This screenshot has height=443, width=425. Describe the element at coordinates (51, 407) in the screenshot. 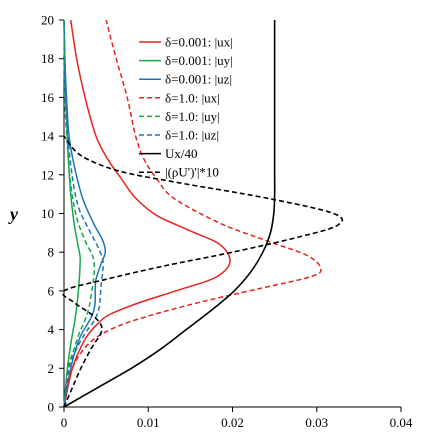

I see `y-tick-label: 0` at that location.